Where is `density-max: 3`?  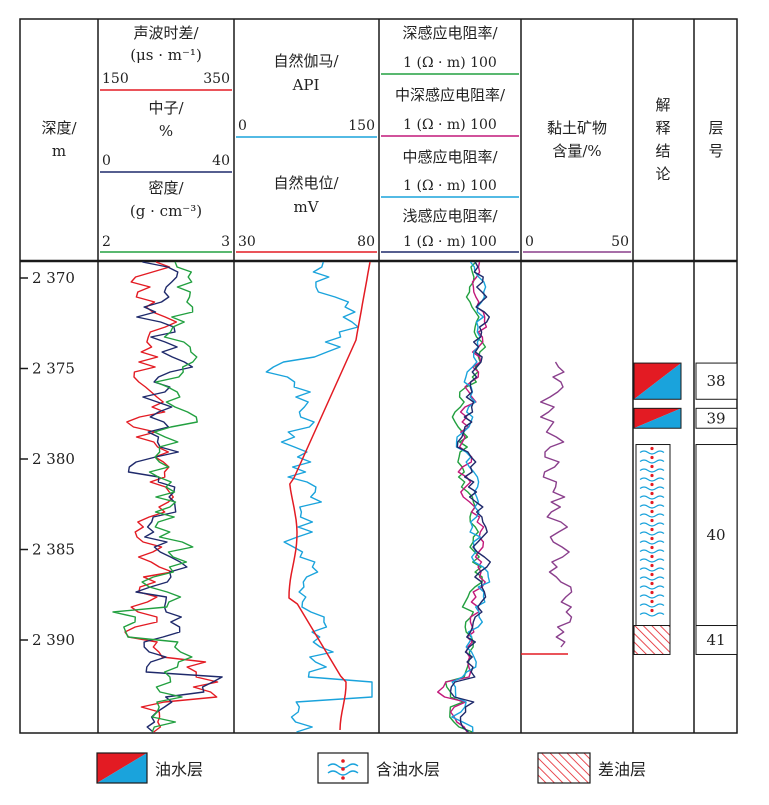
density-max: 3 is located at coordinates (225, 242).